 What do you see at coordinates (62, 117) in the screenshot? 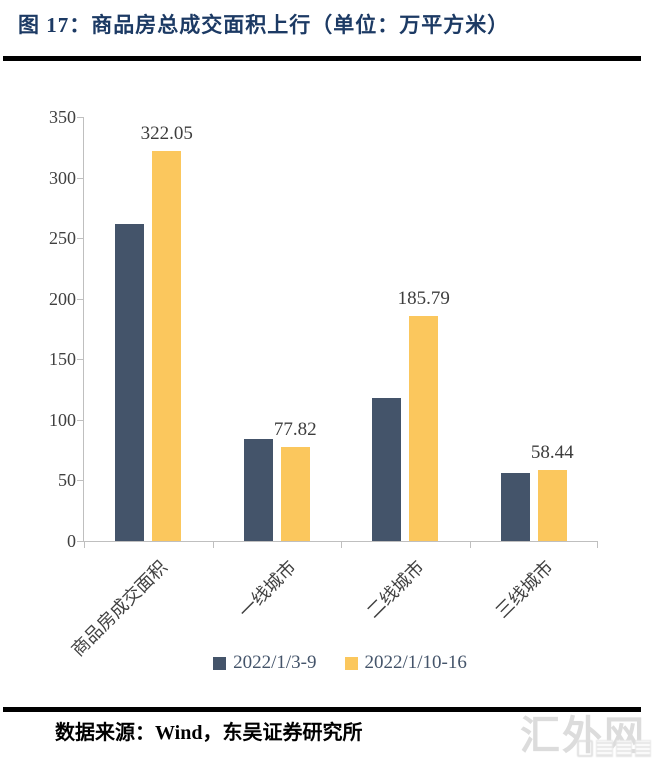
I see `y-axis-tick-label: 350` at bounding box center [62, 117].